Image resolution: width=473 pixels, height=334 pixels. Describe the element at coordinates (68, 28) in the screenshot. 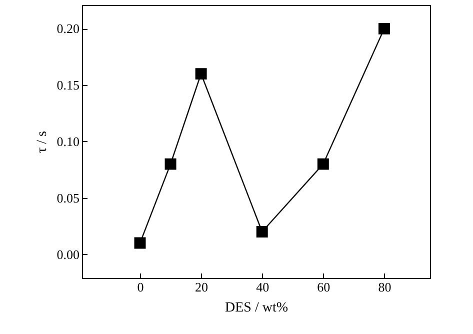

I see `y-tick-label: 0.20` at that location.